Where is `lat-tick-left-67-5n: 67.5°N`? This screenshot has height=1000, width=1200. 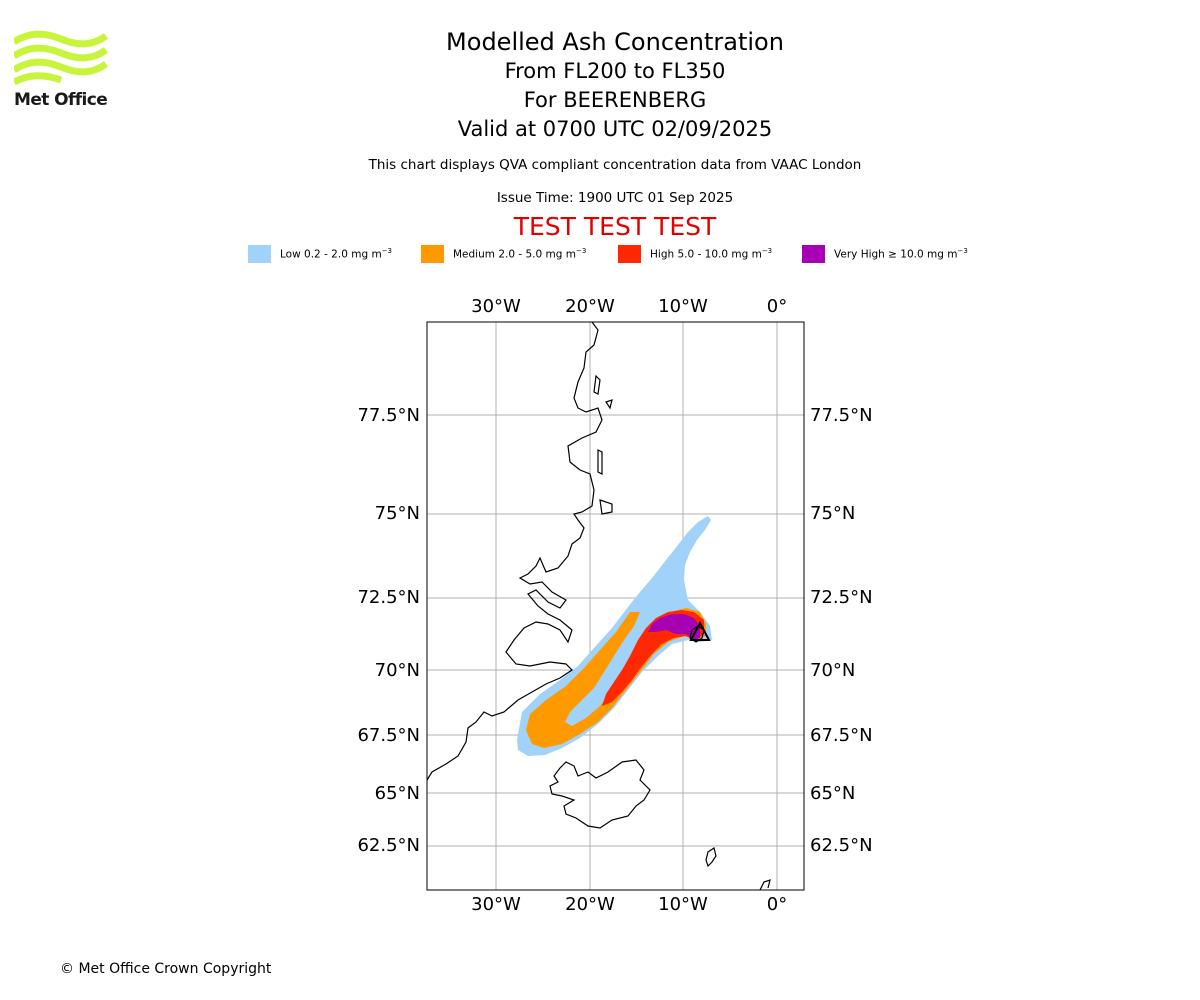 lat-tick-left-67-5n: 67.5°N is located at coordinates (388, 735).